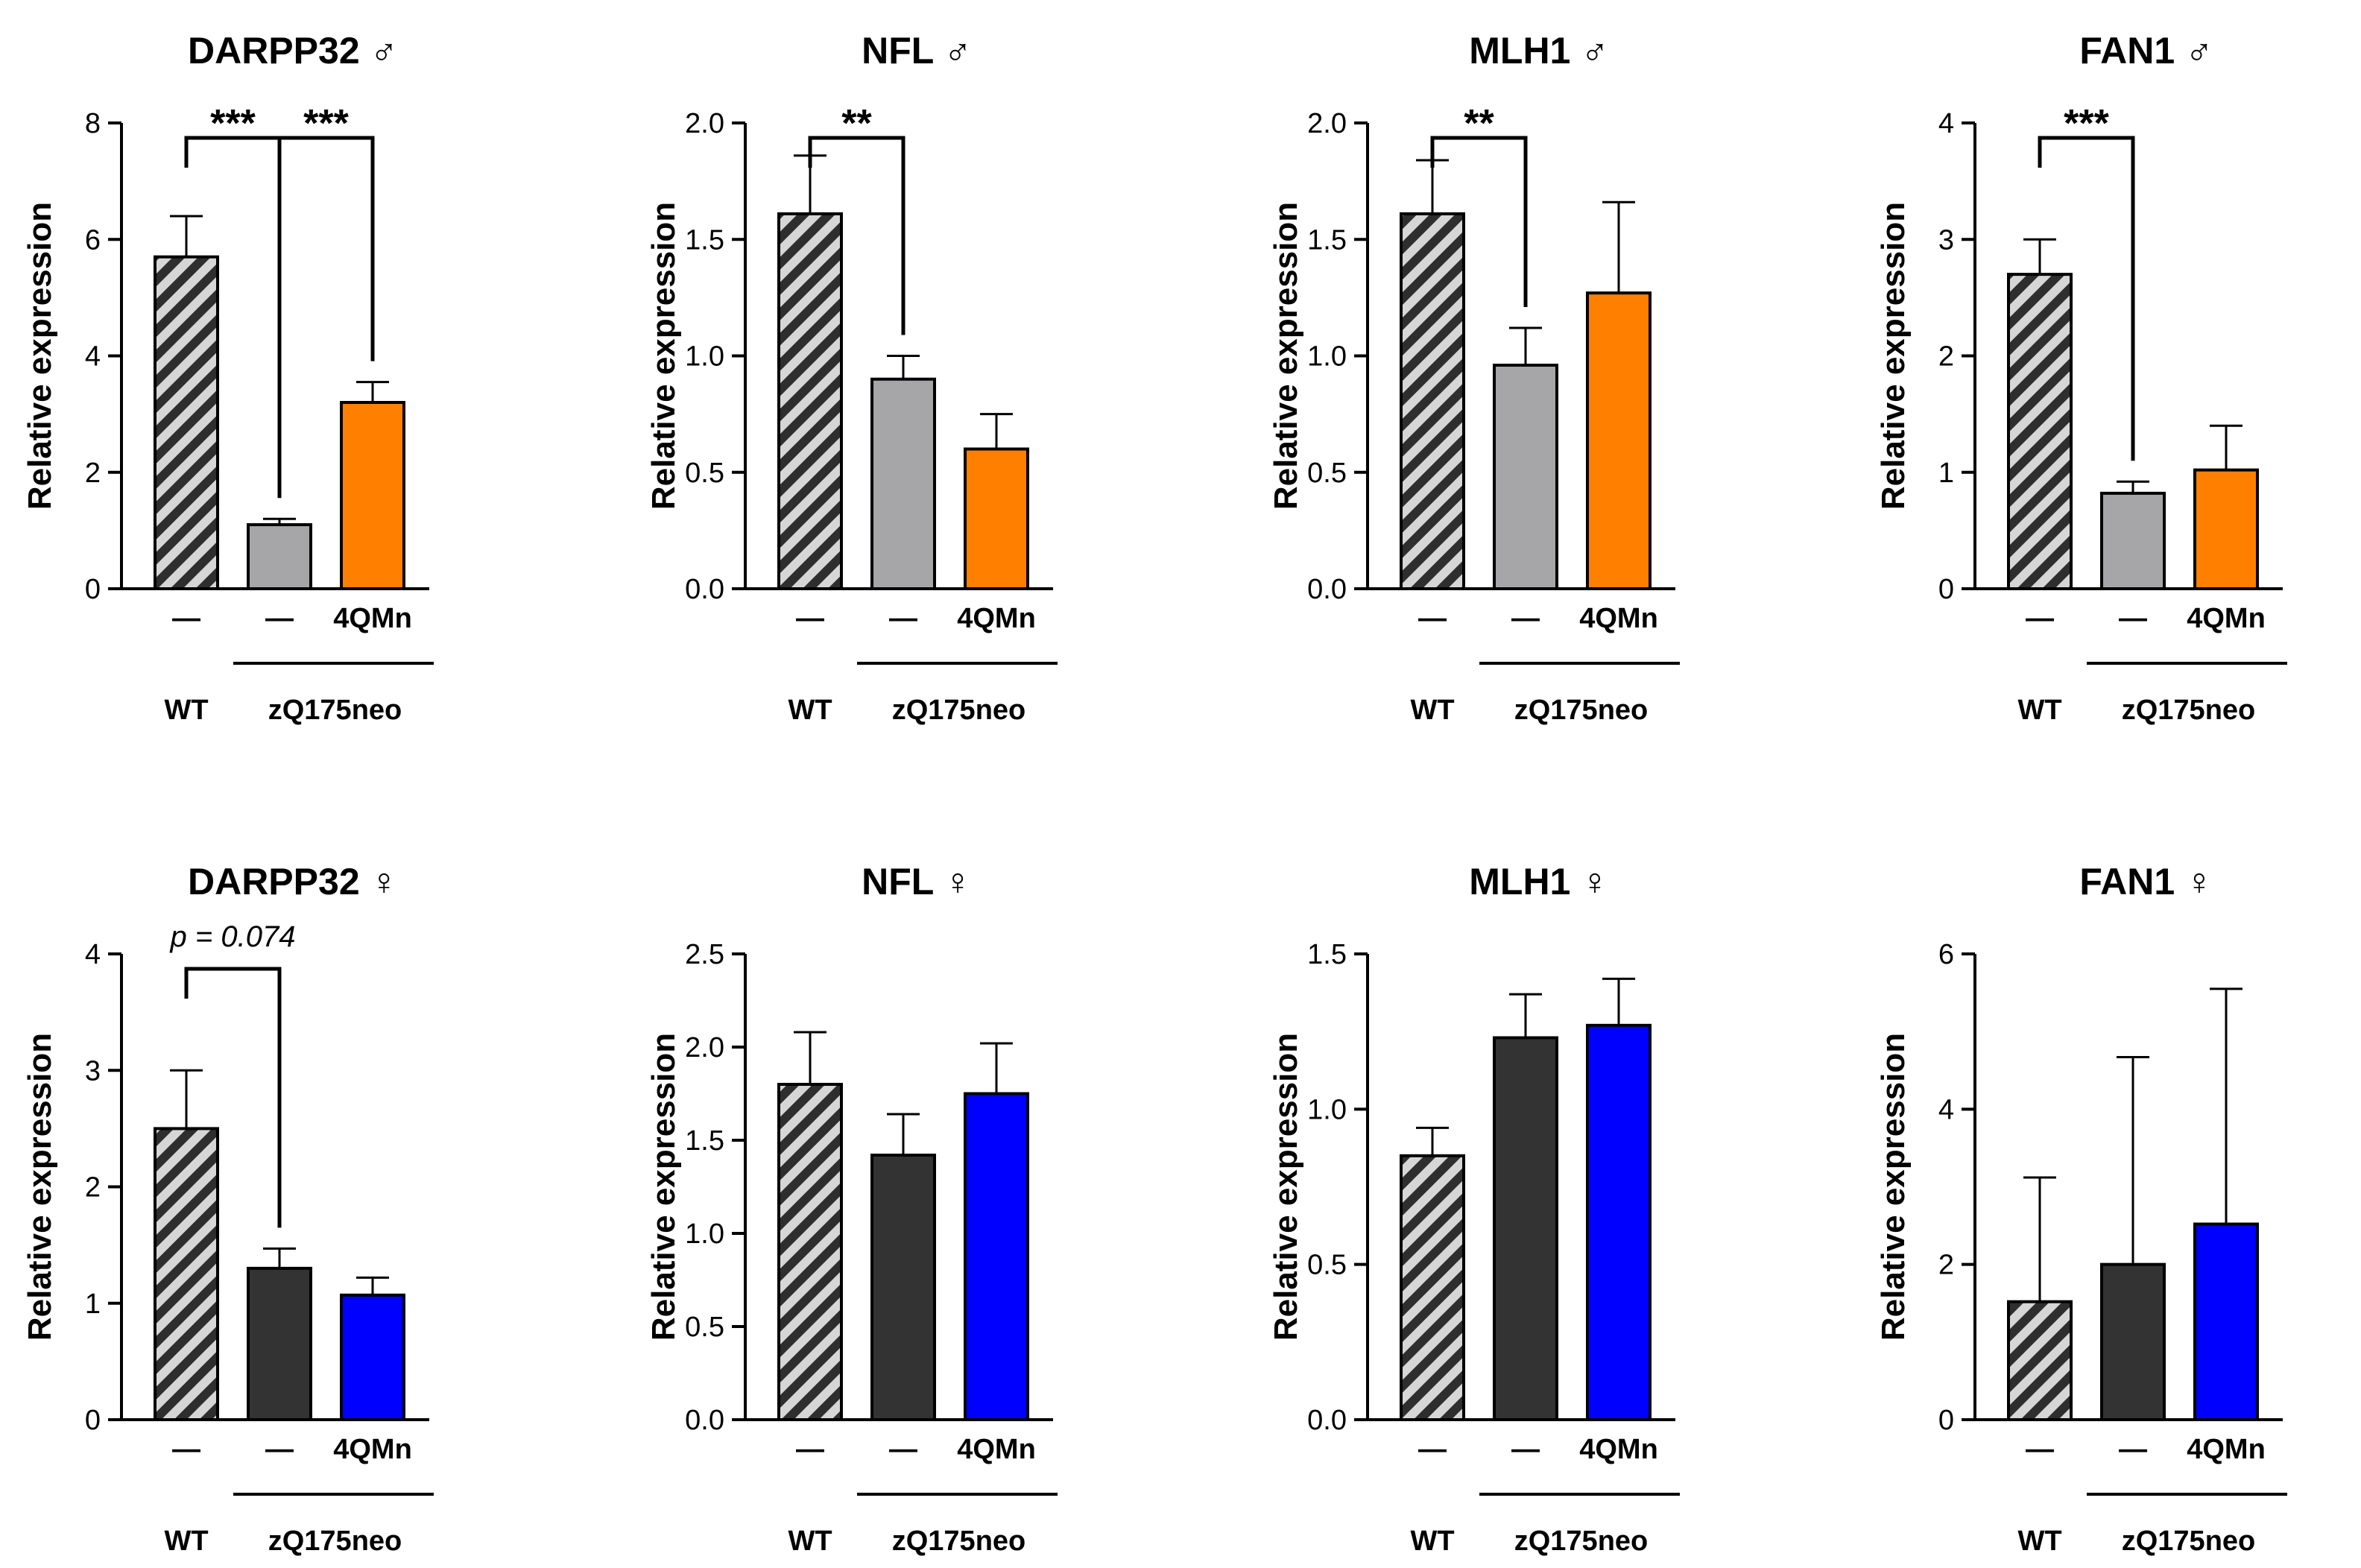  Describe the element at coordinates (2146, 881) in the screenshot. I see `chart-title: FAN1 ♀` at that location.